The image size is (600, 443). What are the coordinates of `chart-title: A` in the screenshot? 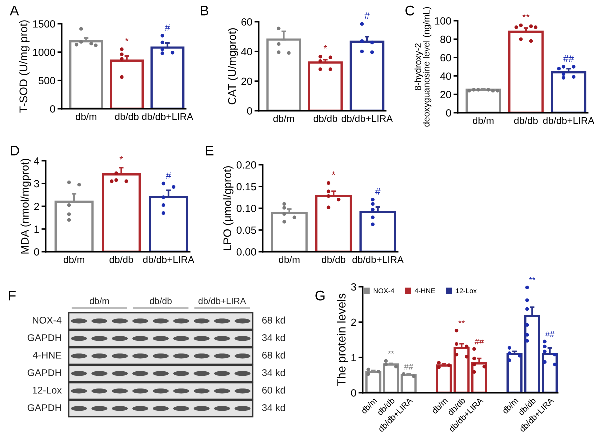 It's located at (15, 11).